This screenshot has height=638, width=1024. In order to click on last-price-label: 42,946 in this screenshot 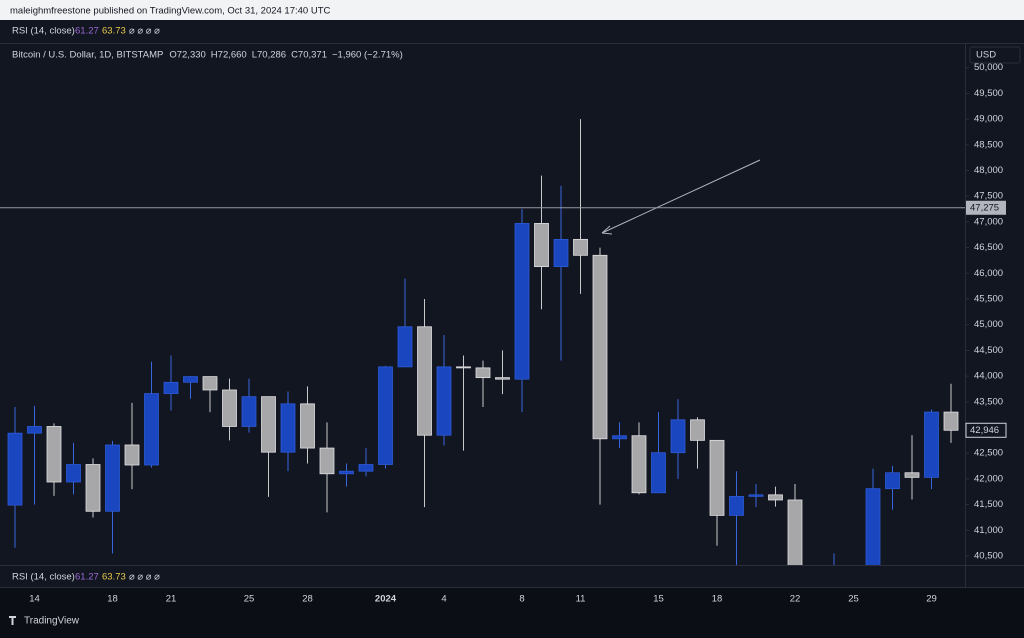, I will do `click(984, 430)`.